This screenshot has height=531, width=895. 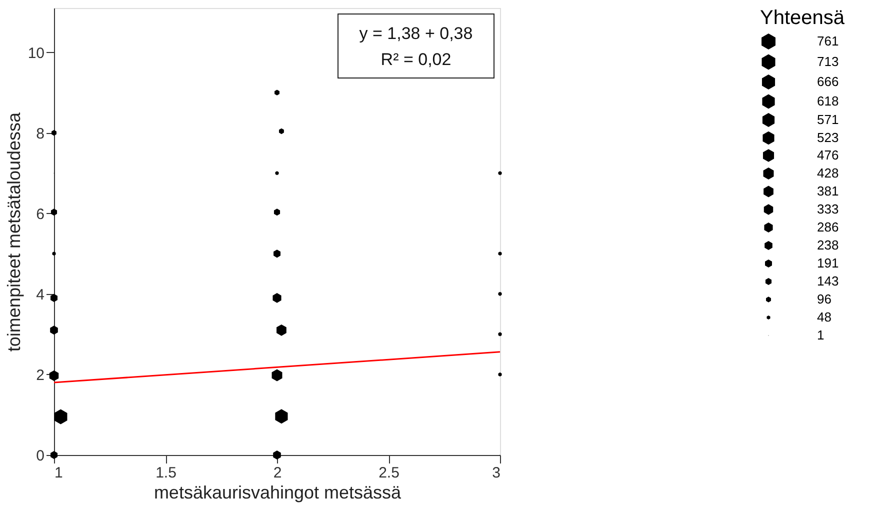 What do you see at coordinates (828, 81) in the screenshot?
I see `legend-label: 666` at bounding box center [828, 81].